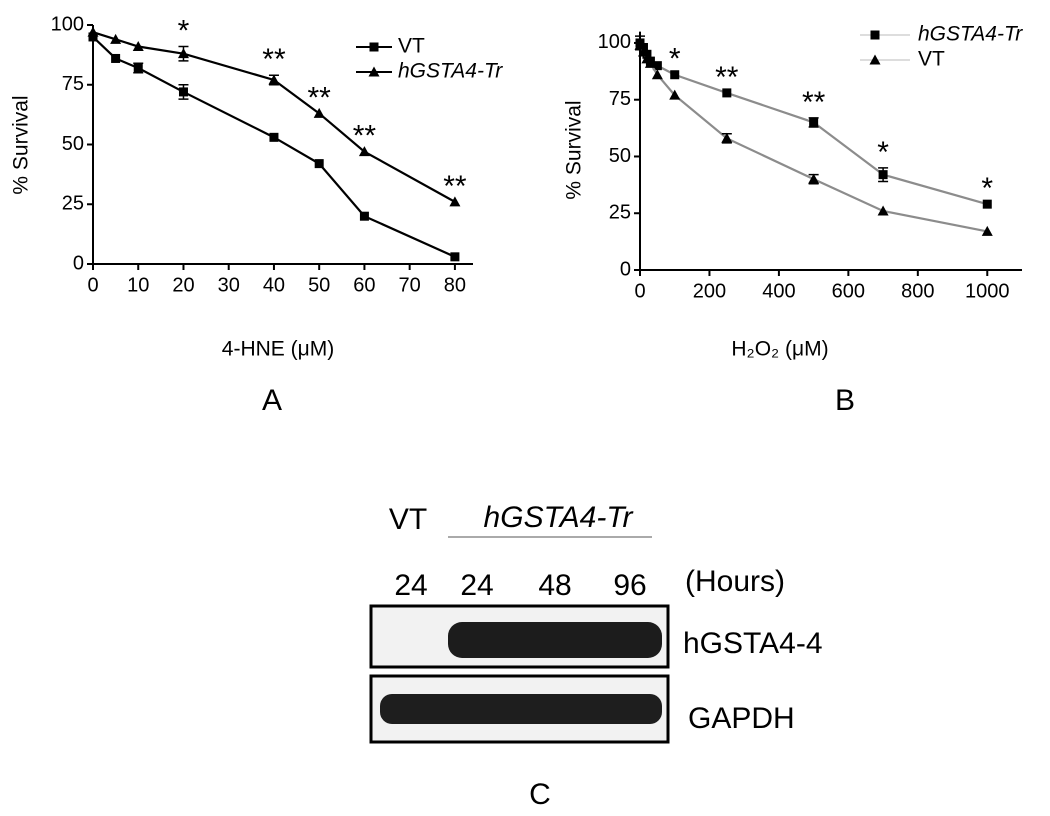 This screenshot has height=816, width=1050. What do you see at coordinates (408, 519) in the screenshot?
I see `group-label: VT` at bounding box center [408, 519].